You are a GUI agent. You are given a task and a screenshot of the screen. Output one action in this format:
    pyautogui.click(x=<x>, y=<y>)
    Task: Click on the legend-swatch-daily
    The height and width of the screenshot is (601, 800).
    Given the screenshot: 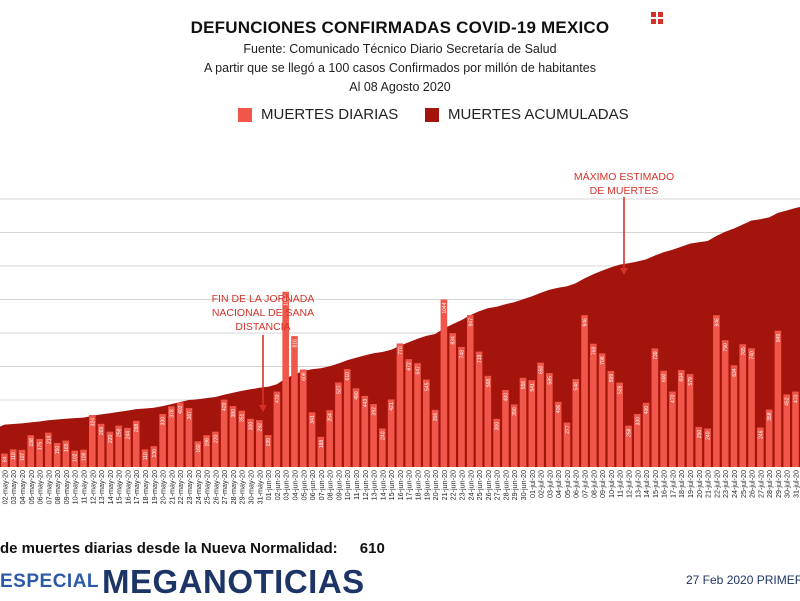 What is the action you would take?
    pyautogui.click(x=245, y=115)
    